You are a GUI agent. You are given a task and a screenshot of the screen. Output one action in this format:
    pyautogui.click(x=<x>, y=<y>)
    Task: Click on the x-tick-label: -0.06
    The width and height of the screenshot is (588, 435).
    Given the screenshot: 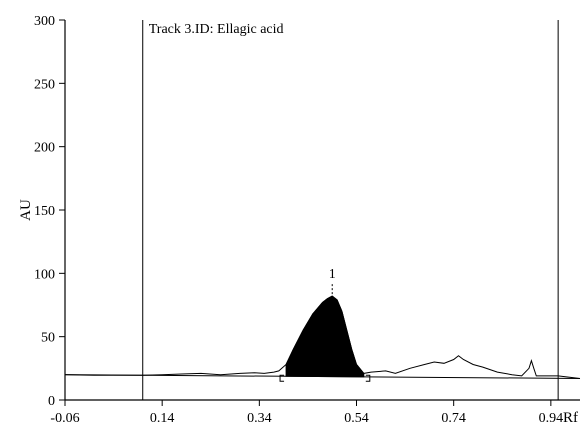 What is the action you would take?
    pyautogui.click(x=64, y=418)
    